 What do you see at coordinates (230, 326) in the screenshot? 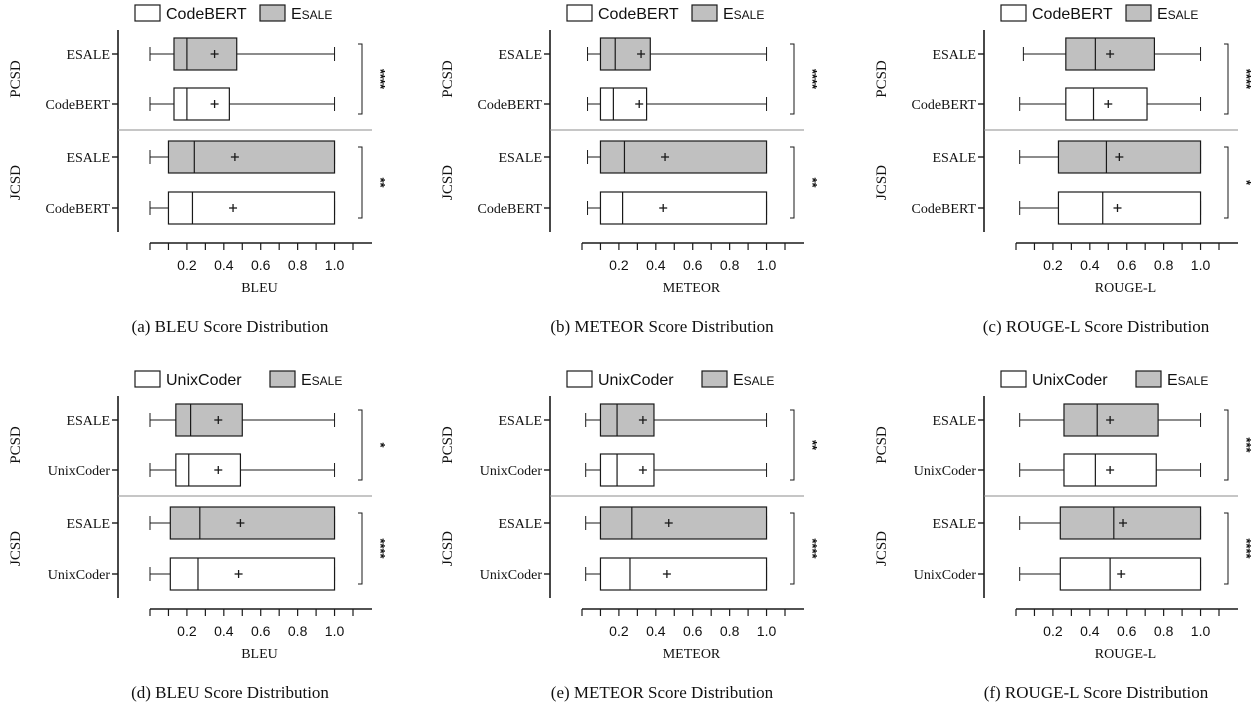
I see `chart-caption: (a) BLEU Score Distribution` at bounding box center [230, 326].